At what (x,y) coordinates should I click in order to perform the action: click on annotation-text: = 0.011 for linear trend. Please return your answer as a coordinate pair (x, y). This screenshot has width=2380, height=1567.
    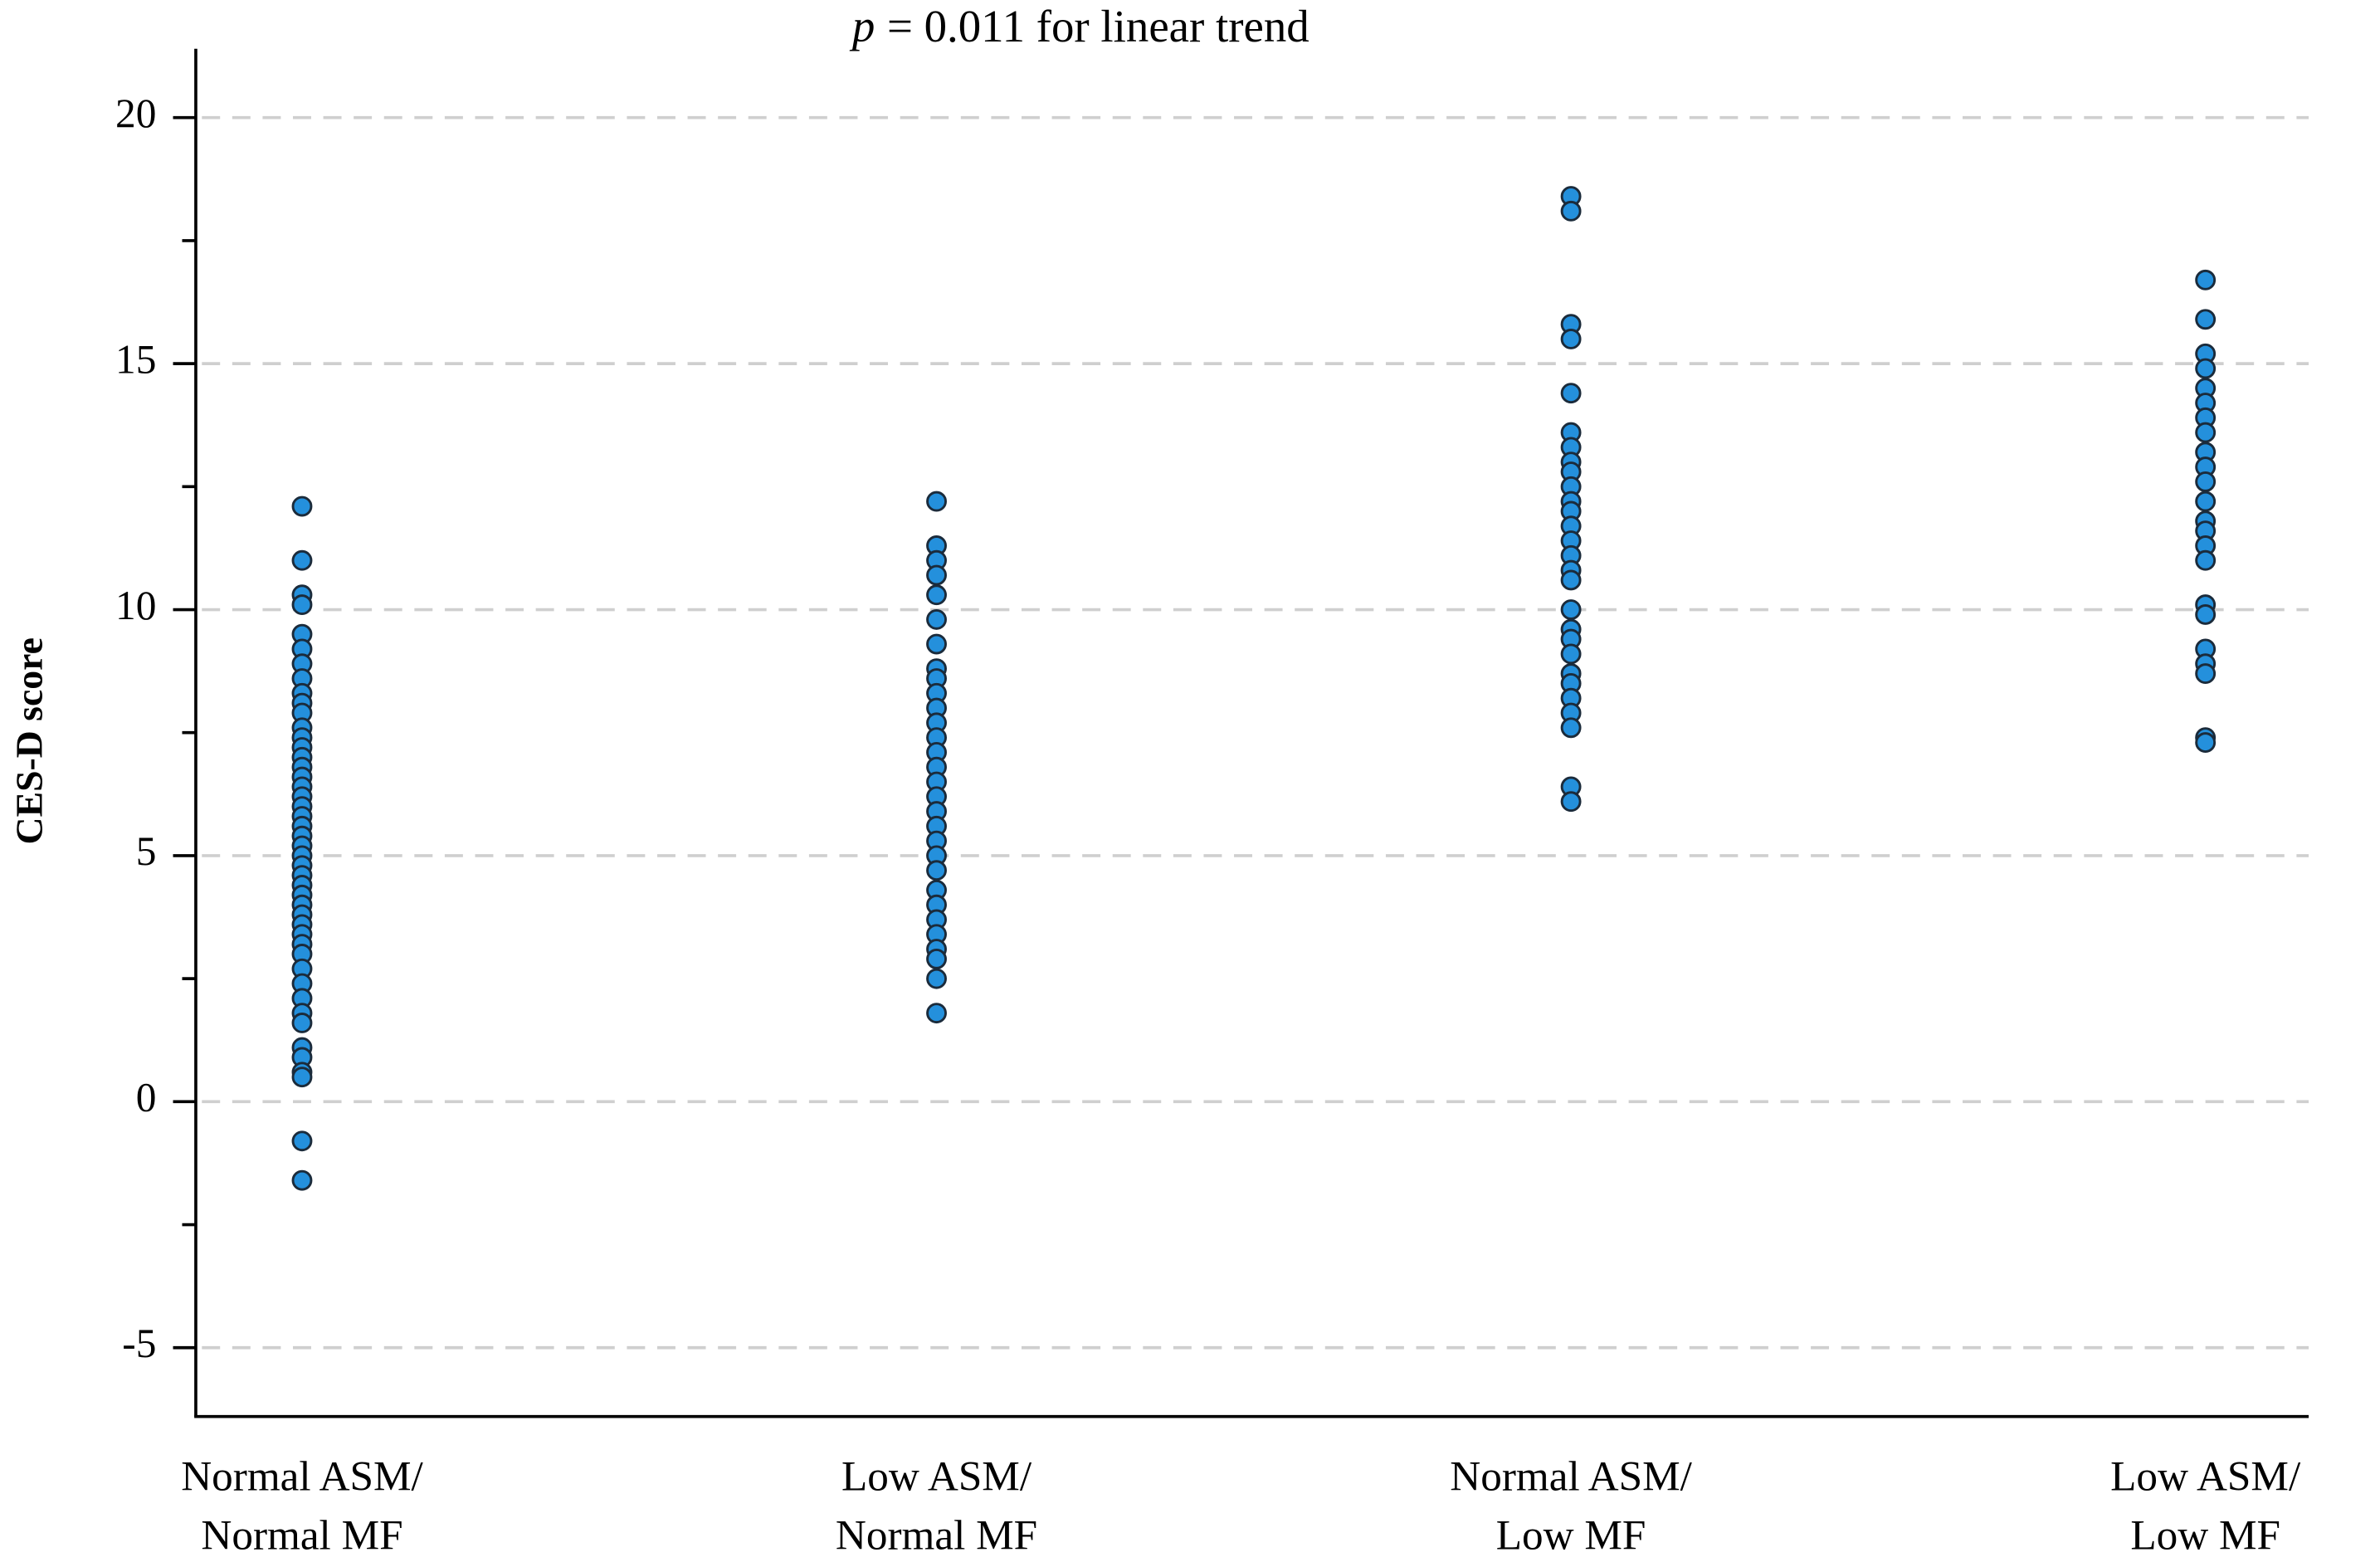
    Looking at the image, I should click on (1098, 25).